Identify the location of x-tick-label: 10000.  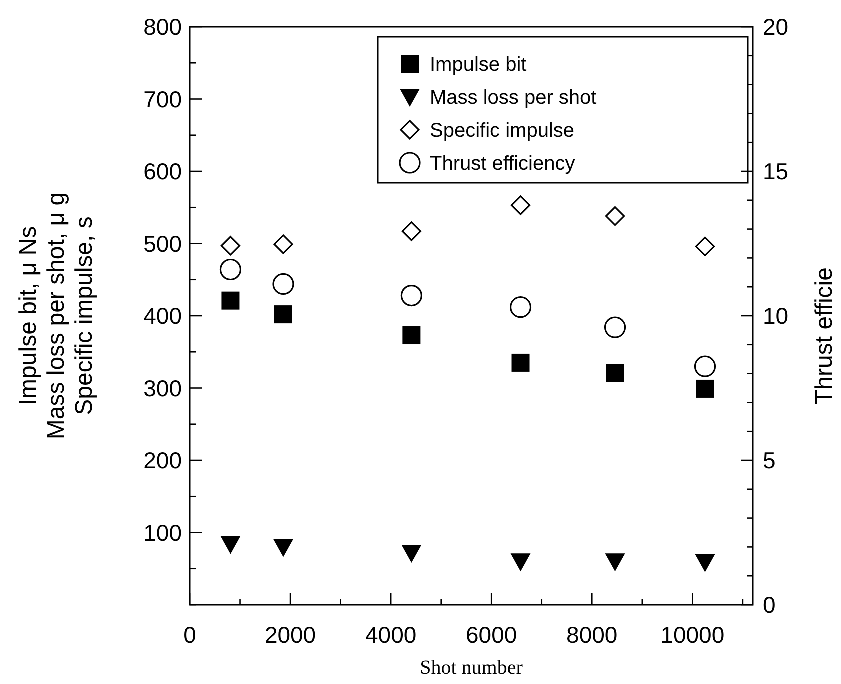
(692, 635).